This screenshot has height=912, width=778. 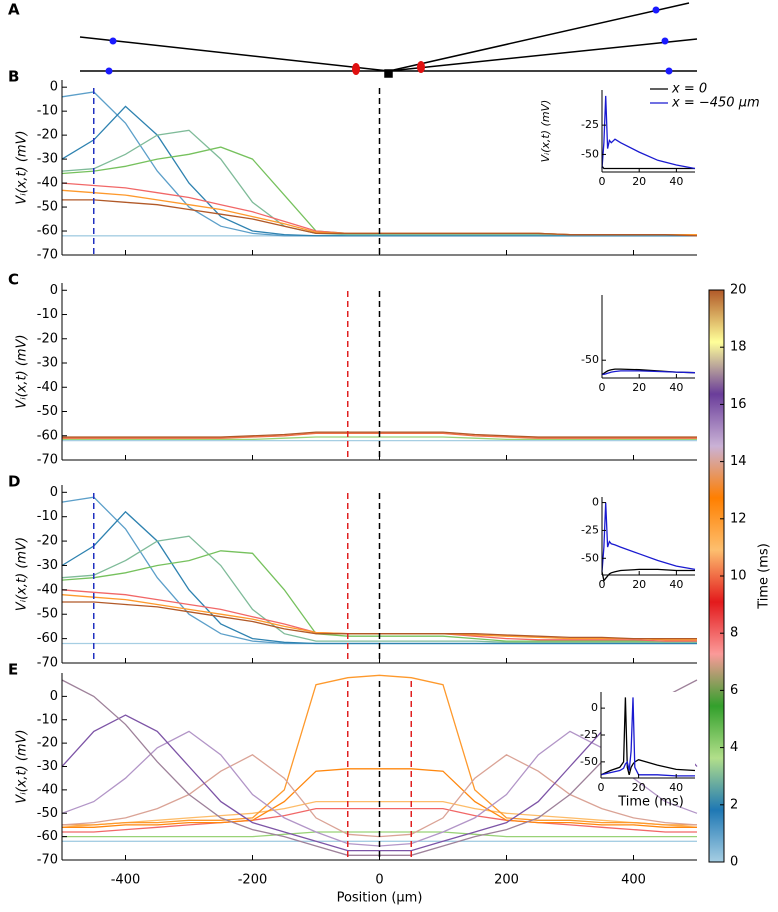 What do you see at coordinates (388, 73) in the screenshot?
I see `soma` at bounding box center [388, 73].